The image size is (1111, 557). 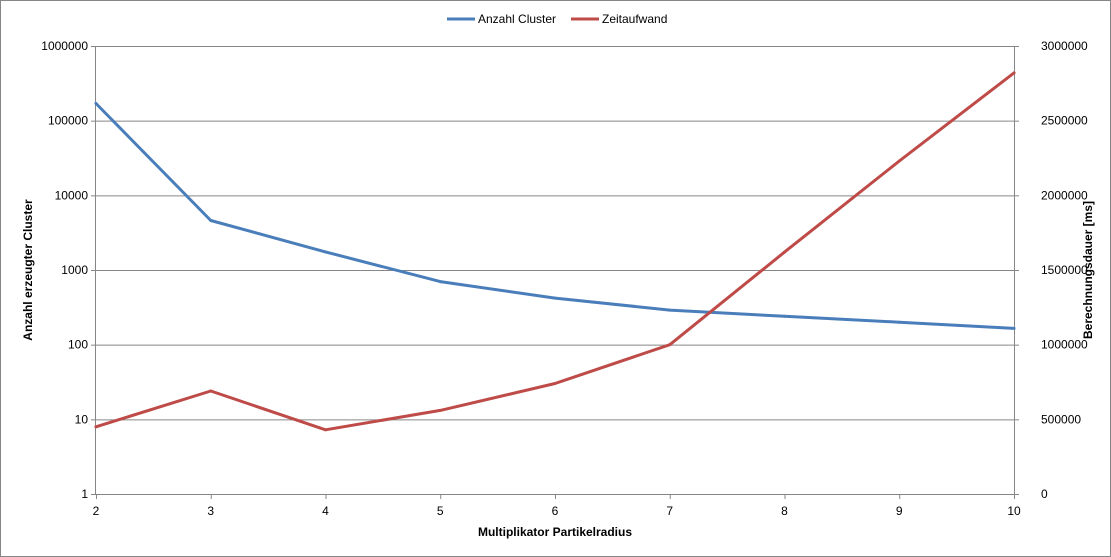 What do you see at coordinates (899, 511) in the screenshot?
I see `x-tick-label: 9` at bounding box center [899, 511].